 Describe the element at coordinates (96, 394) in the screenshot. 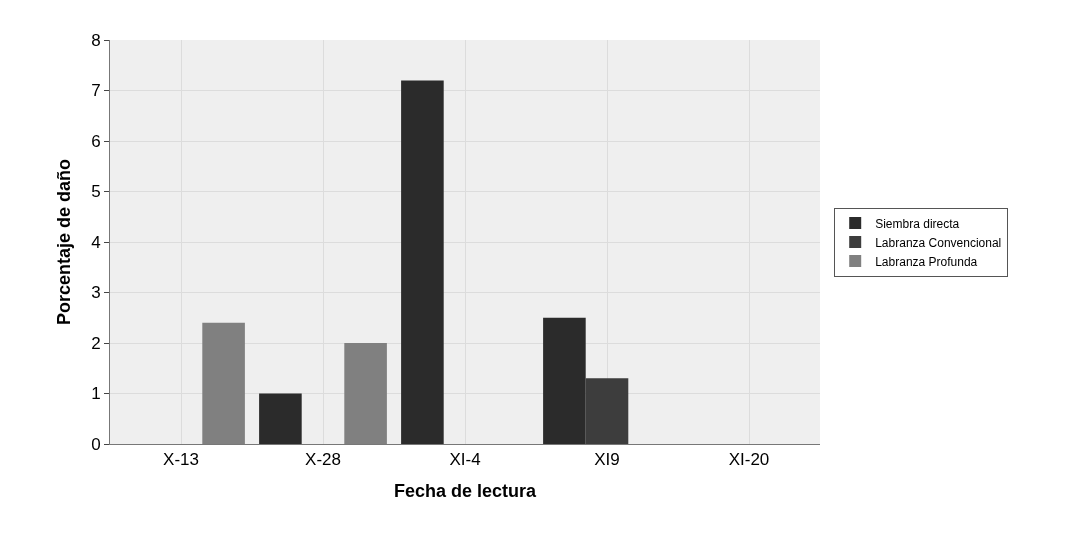

I see `y-tick-label: 1` at that location.